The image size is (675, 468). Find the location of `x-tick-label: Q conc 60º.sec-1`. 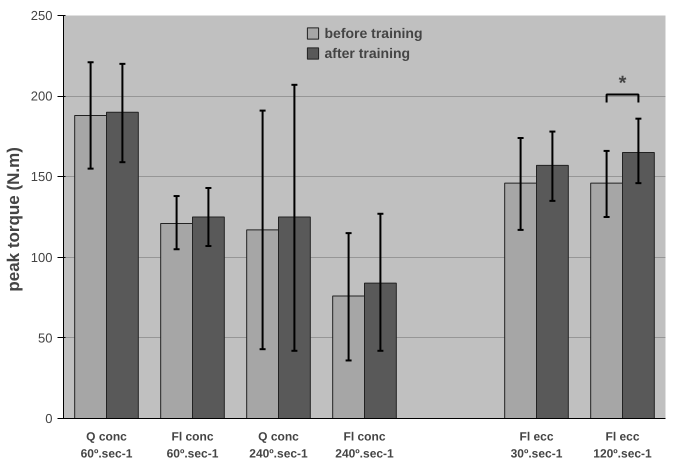

x-tick-label: Q conc 60º.sec-1 is located at coordinates (106, 445).